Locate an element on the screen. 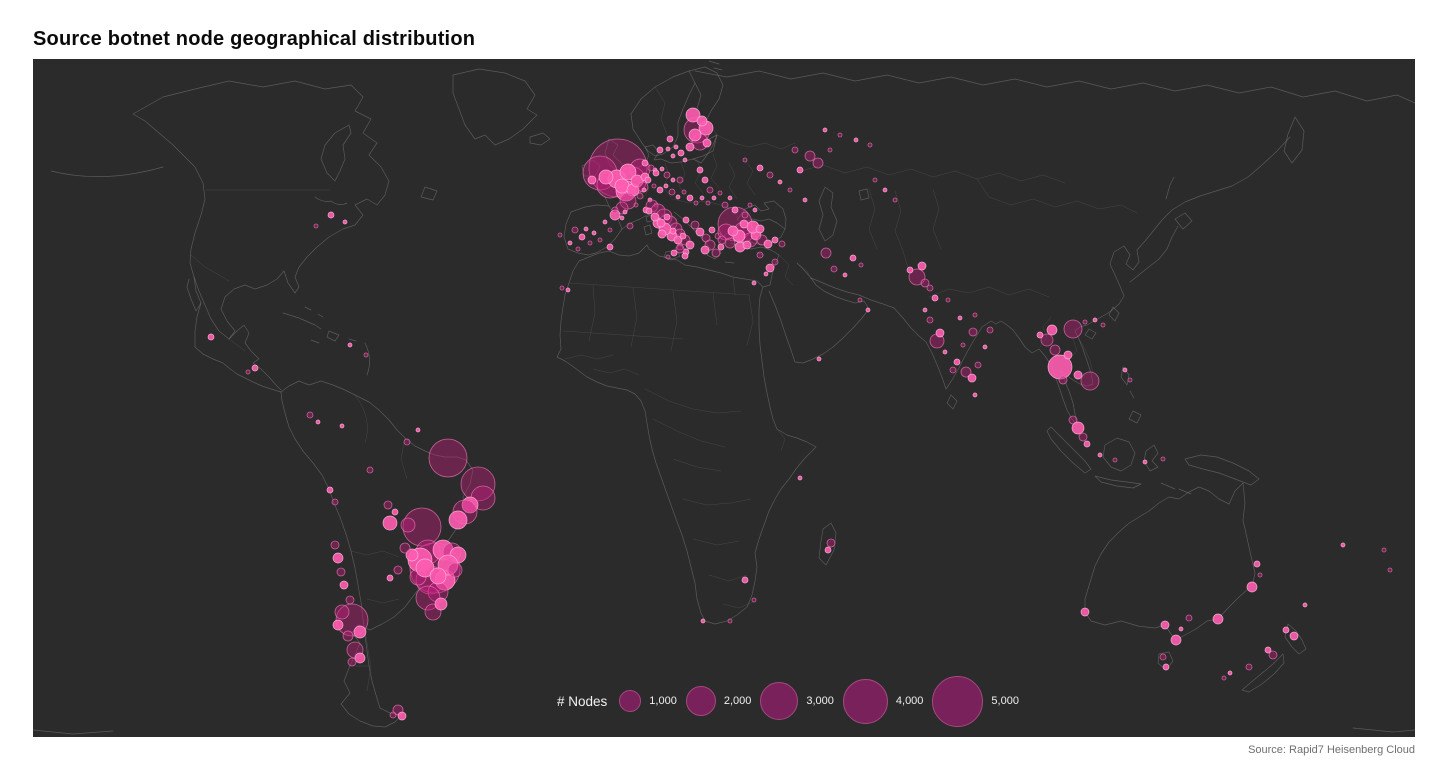 The width and height of the screenshot is (1440, 779). legend-title: # Nodes is located at coordinates (582, 701).